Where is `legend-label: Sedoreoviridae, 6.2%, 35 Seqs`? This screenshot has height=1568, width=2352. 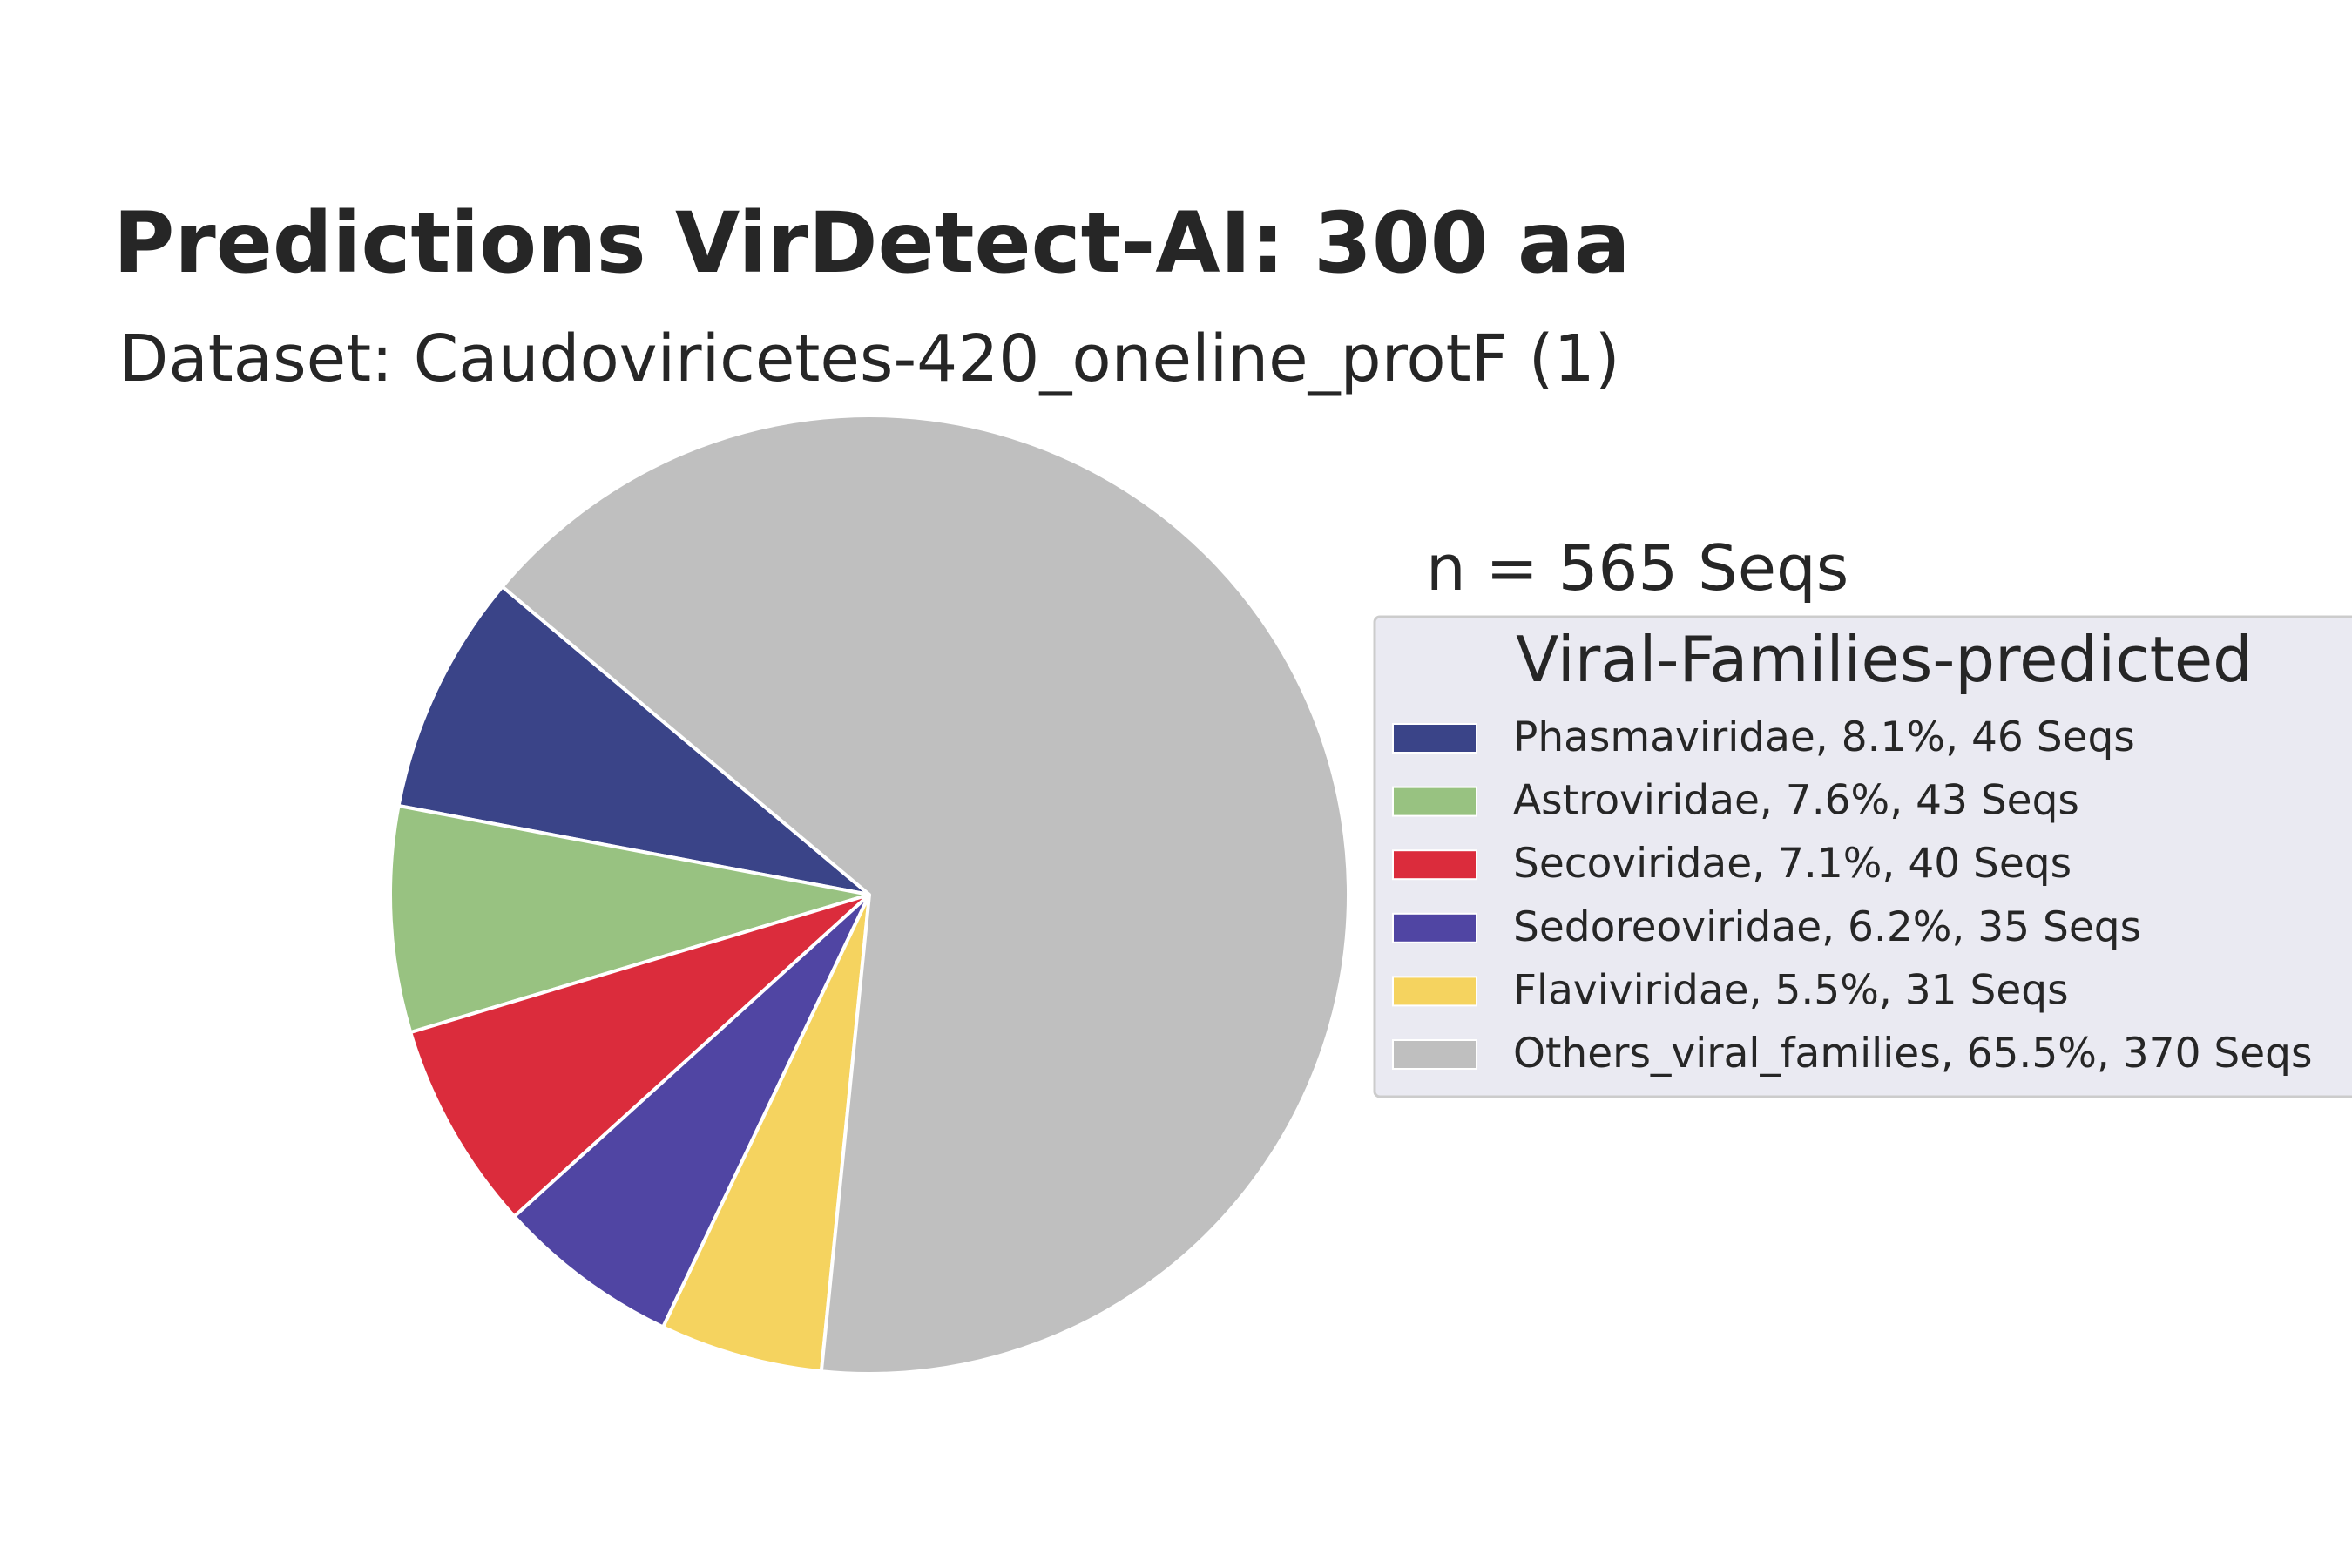
legend-label: Sedoreoviridae, 6.2%, 35 Seqs is located at coordinates (1827, 927).